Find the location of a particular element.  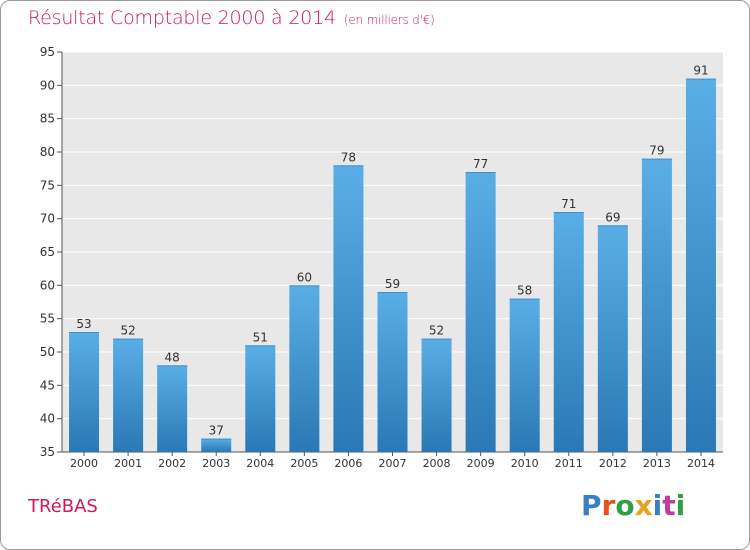

x-tick-label: 2003 is located at coordinates (216, 463).